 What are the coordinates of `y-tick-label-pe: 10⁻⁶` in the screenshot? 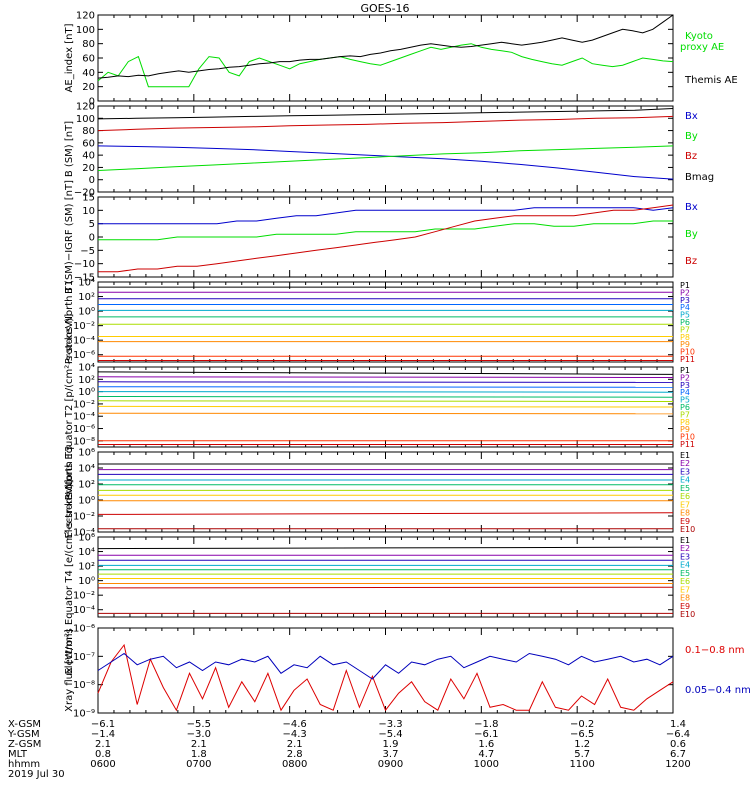 It's located at (84, 429).